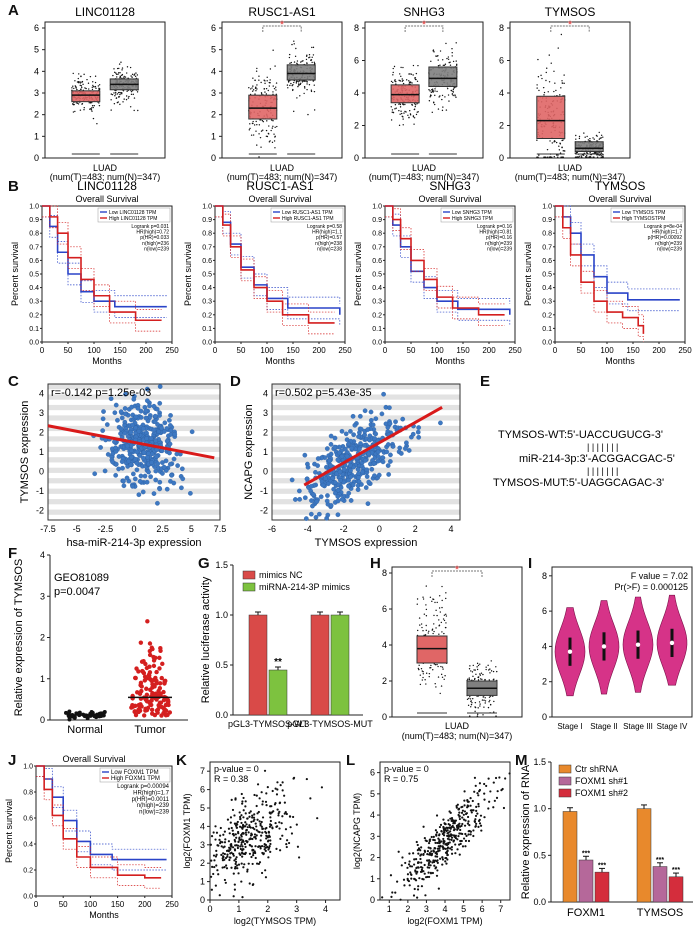 The image size is (698, 934). Describe the element at coordinates (569, 726) in the screenshot. I see `i-stage-label: Stage I` at that location.